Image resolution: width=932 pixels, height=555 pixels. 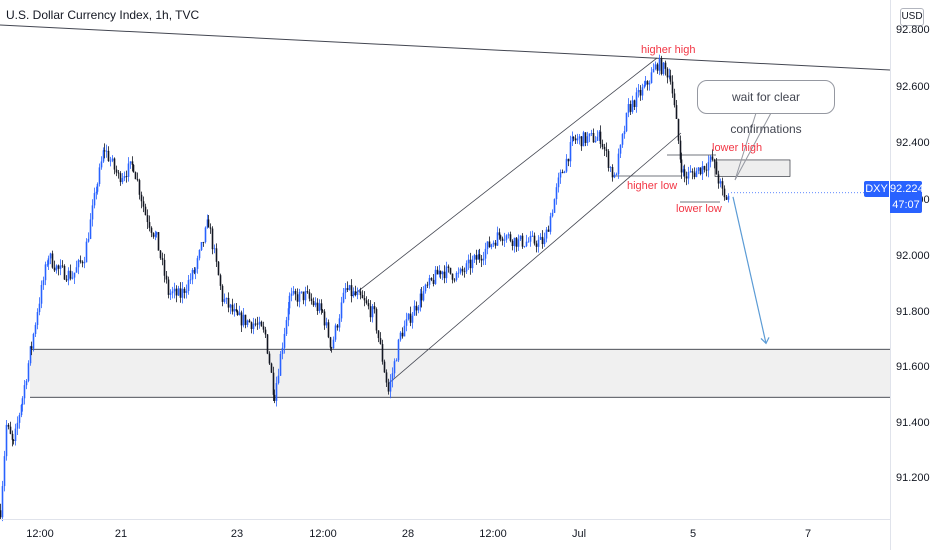 I want to click on annotation-lower-high: lower high, so click(x=737, y=148).